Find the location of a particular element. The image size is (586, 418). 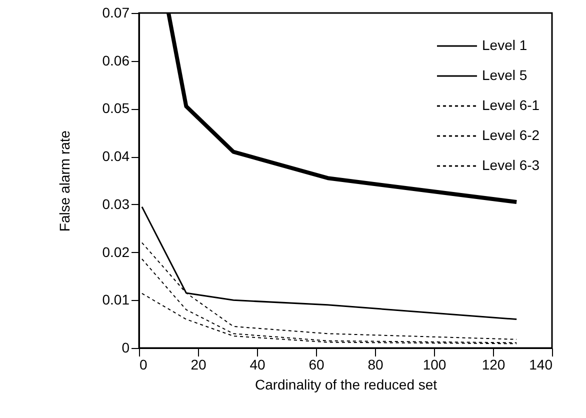

y-tick-label: 0 is located at coordinates (126, 348).